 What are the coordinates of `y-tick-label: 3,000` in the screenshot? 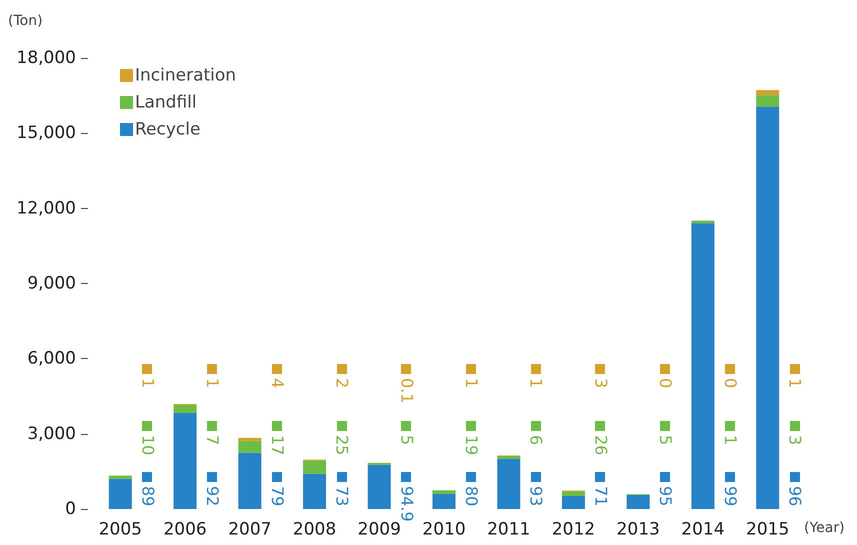 It's located at (51, 434).